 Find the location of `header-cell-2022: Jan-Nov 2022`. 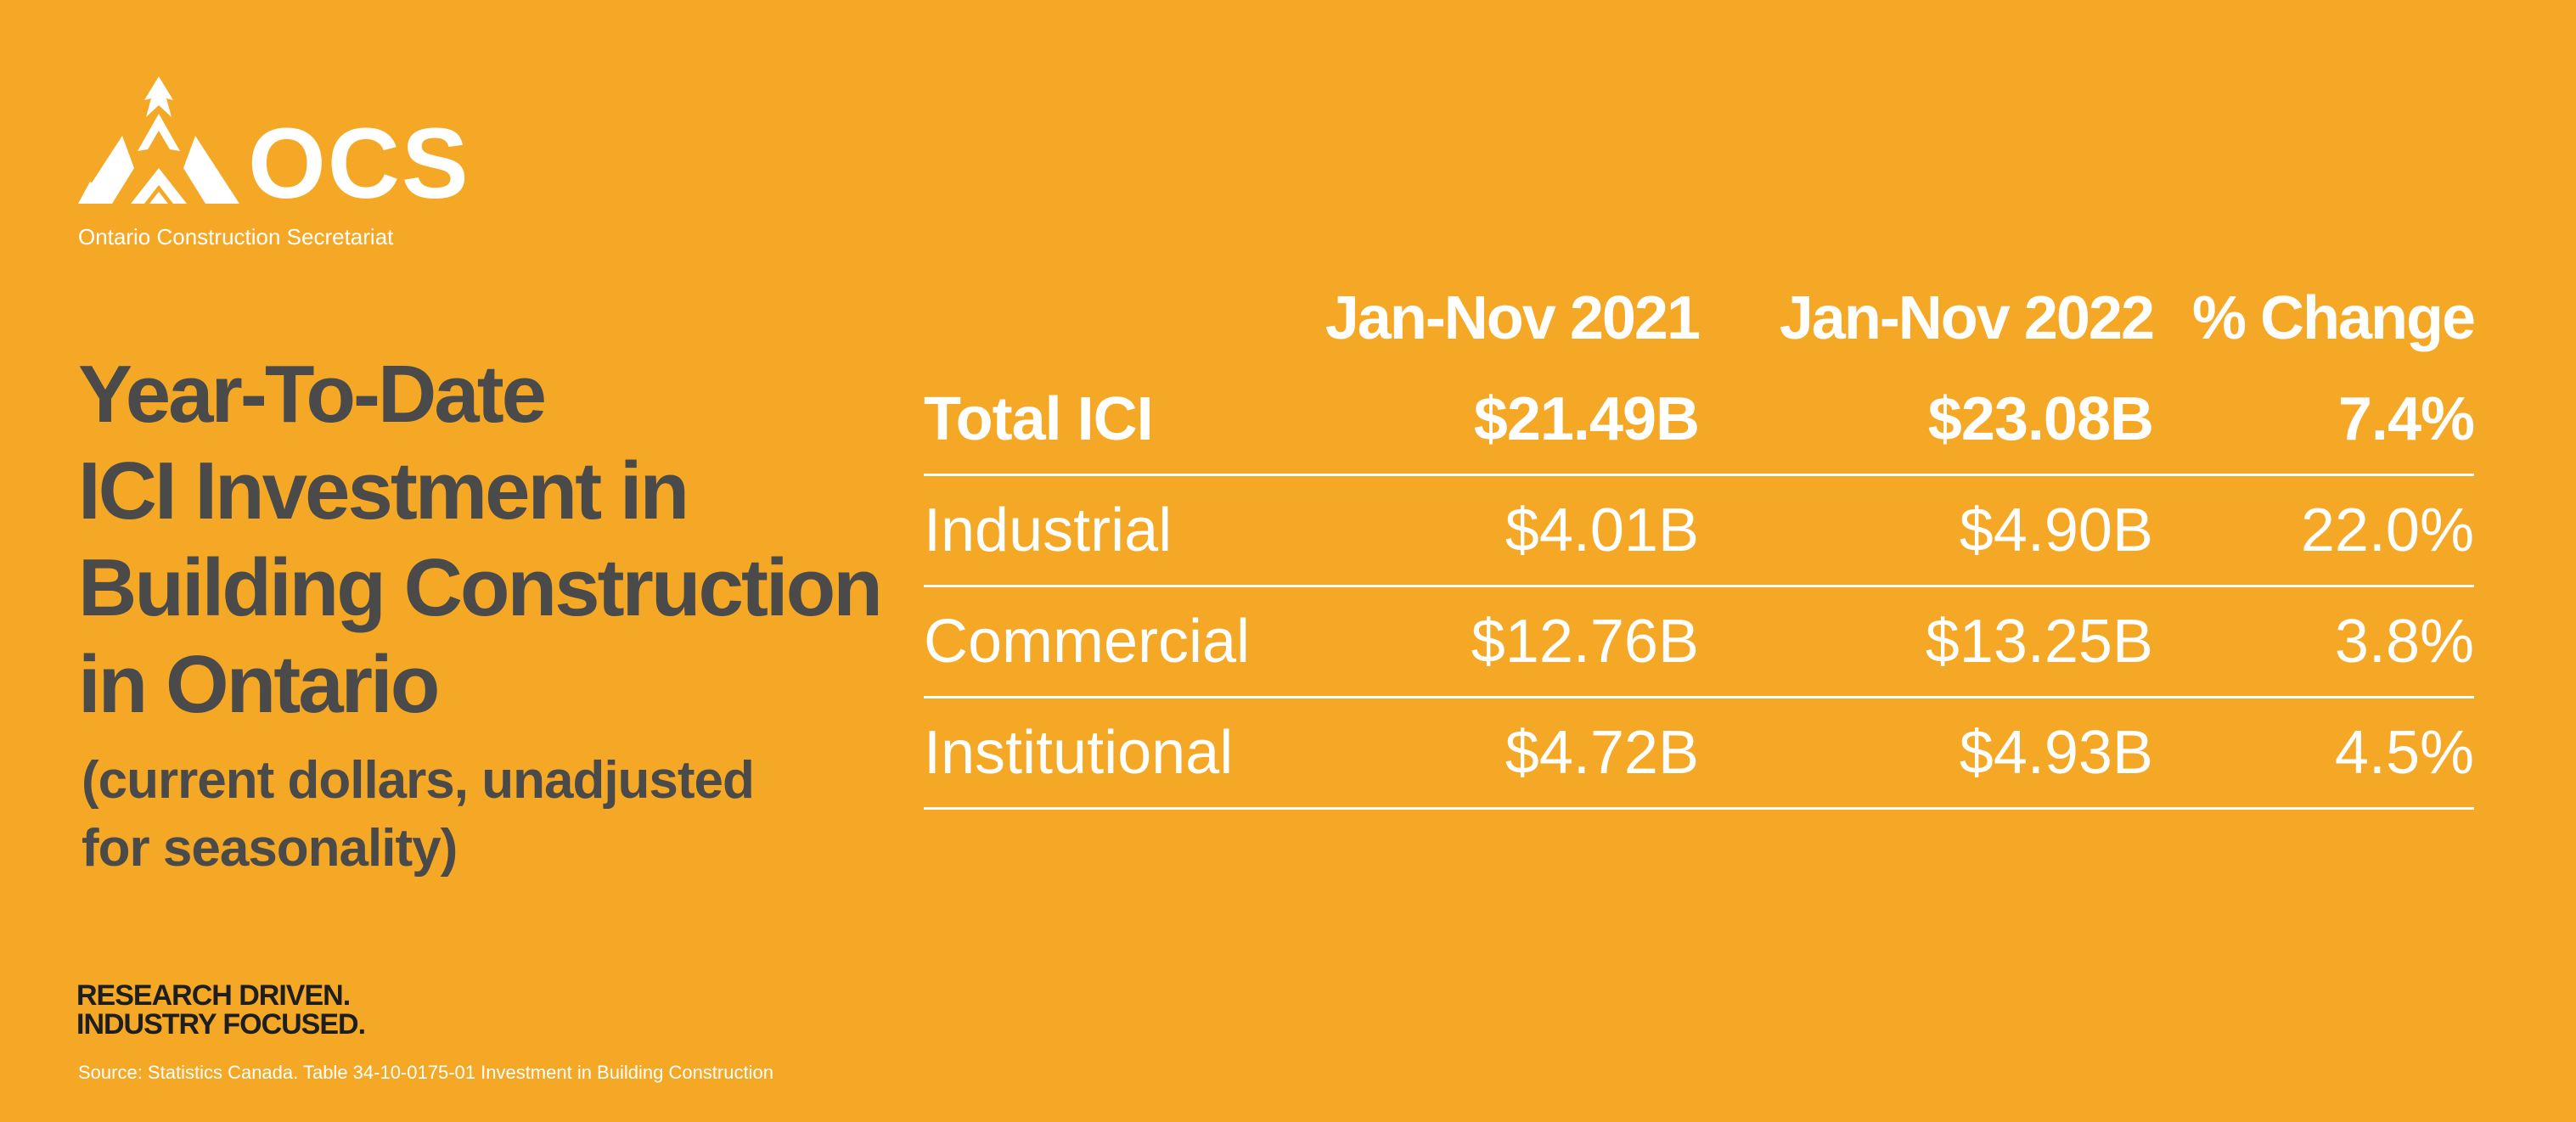

header-cell-2022: Jan-Nov 2022 is located at coordinates (1967, 318).